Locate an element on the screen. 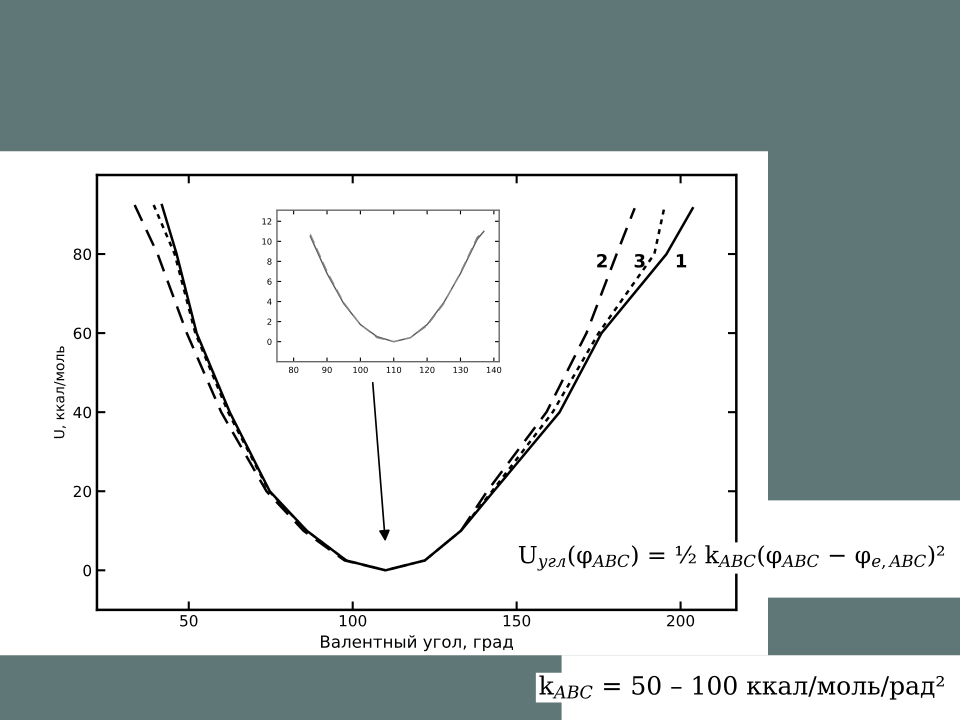 The image size is (960, 720). y-tick-label: 80 is located at coordinates (83, 254).